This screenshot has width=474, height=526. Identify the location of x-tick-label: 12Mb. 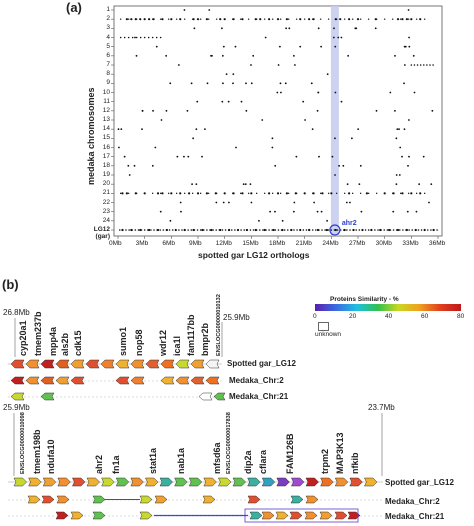
(223, 243).